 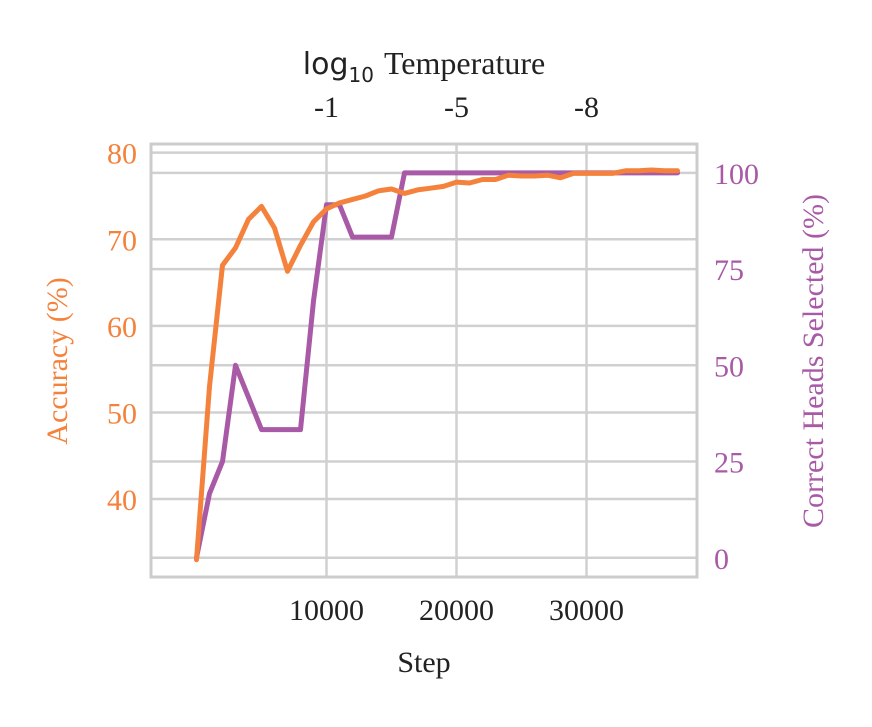 I want to click on top-axis-label-rest: Temperature, so click(x=464, y=63).